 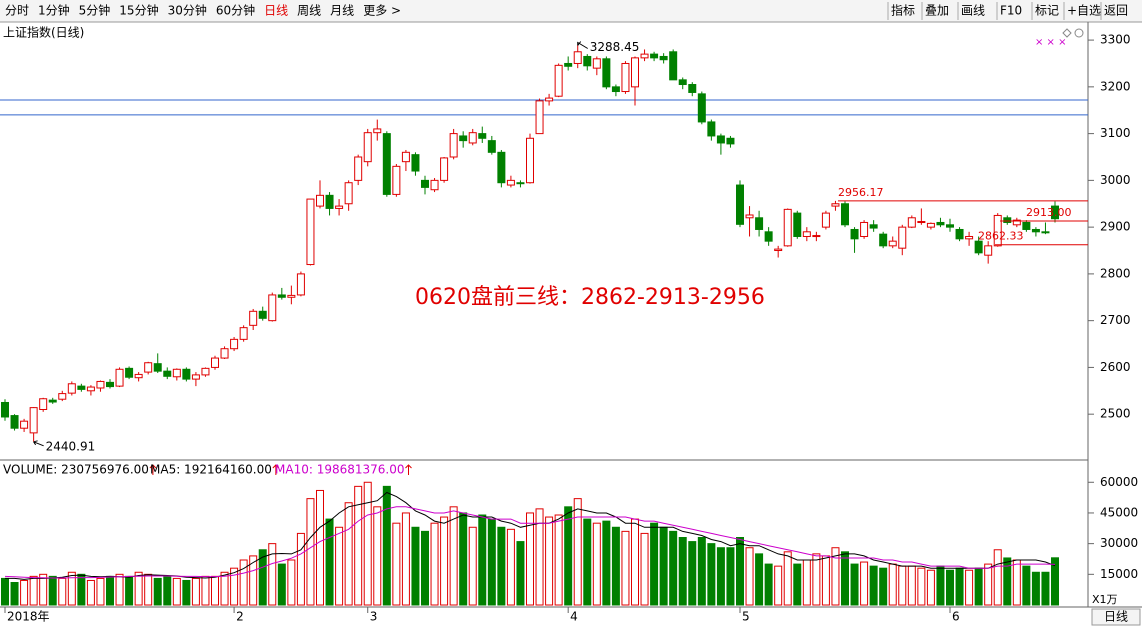 I want to click on trend-arrow, so click(x=276, y=469).